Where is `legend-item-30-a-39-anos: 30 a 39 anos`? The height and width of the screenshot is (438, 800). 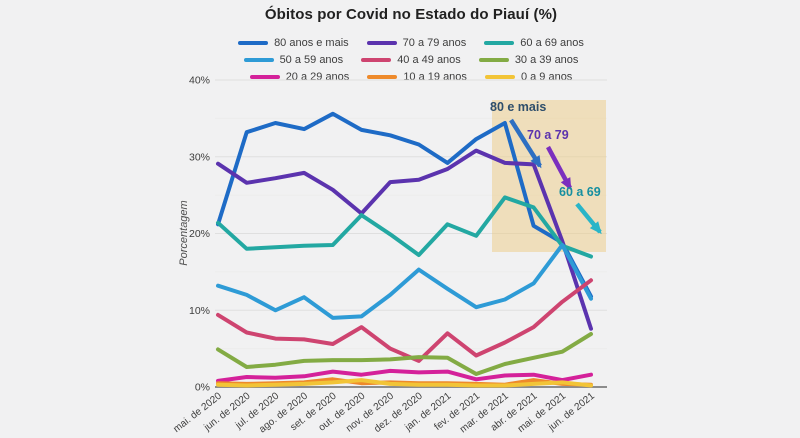 legend-item-30-a-39-anos: 30 a 39 anos is located at coordinates (528, 59).